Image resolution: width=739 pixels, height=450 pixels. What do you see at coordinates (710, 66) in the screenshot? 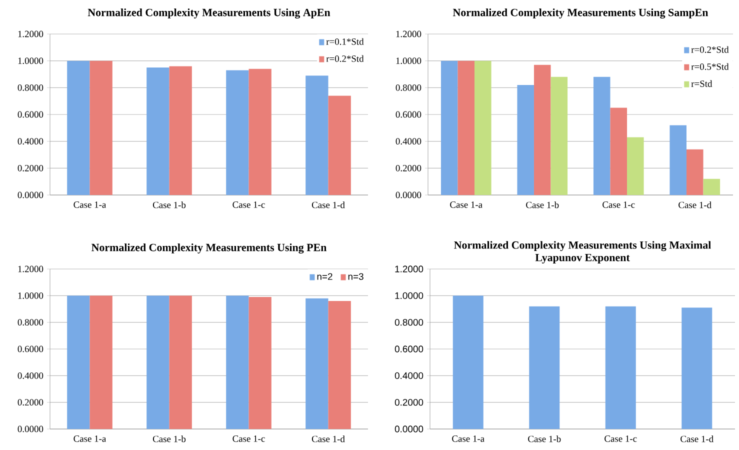
I see `legend-label: r=0.5*Std` at bounding box center [710, 66].